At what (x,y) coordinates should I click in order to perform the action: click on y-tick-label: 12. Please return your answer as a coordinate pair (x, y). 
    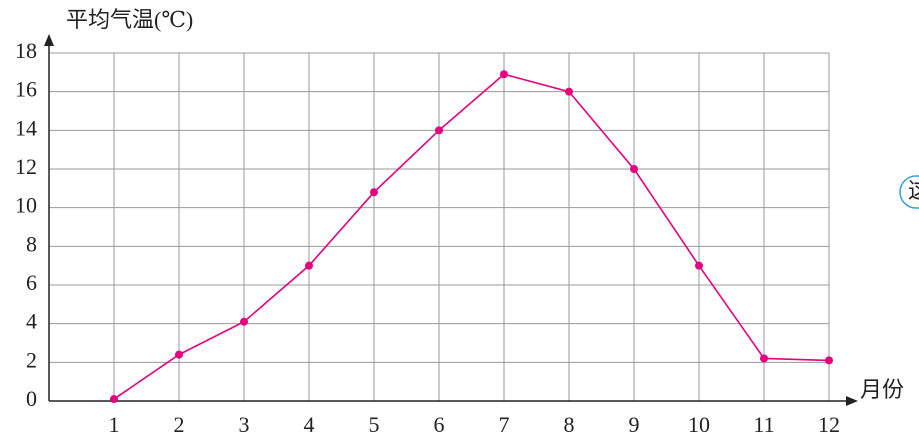
    Looking at the image, I should click on (26, 166).